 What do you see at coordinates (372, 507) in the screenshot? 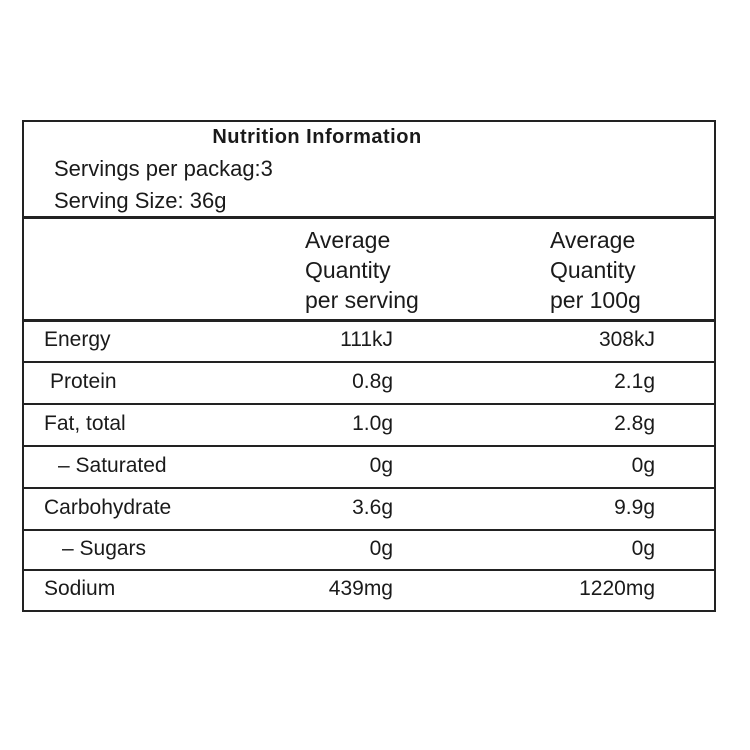
I see `value-per-serving: 3.6g` at bounding box center [372, 507].